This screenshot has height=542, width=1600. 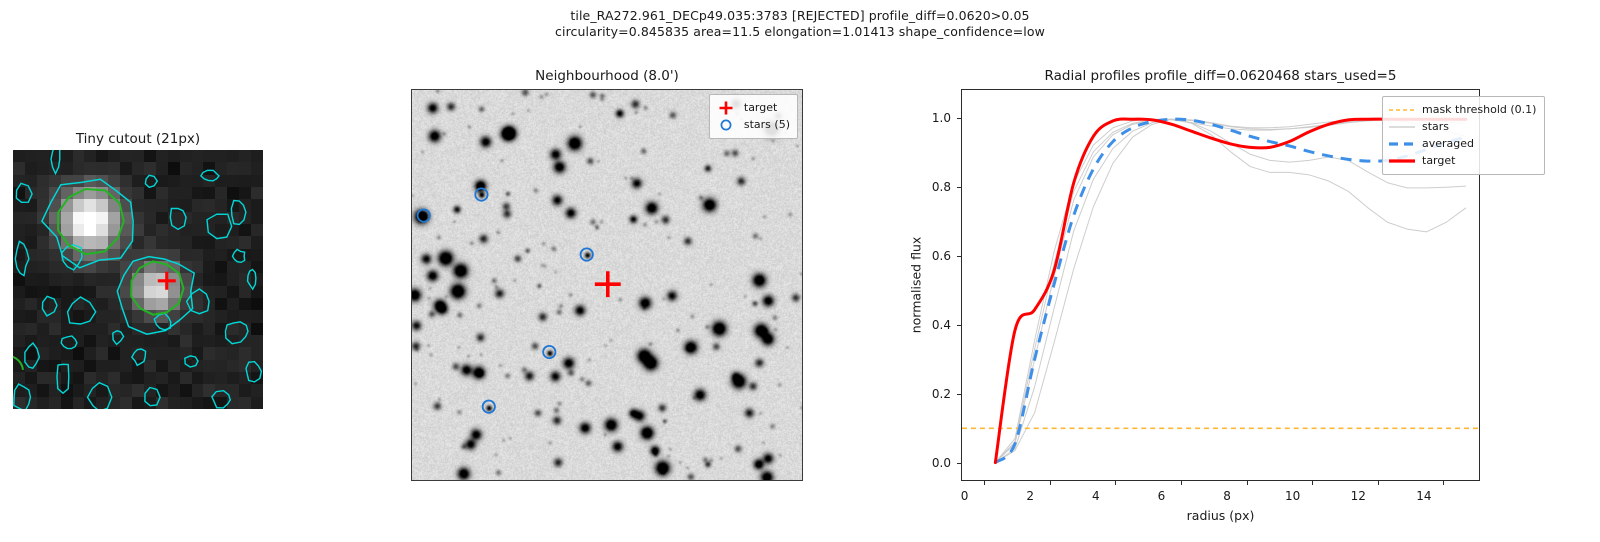 I want to click on legend-row-stars: stars, so click(x=1462, y=126).